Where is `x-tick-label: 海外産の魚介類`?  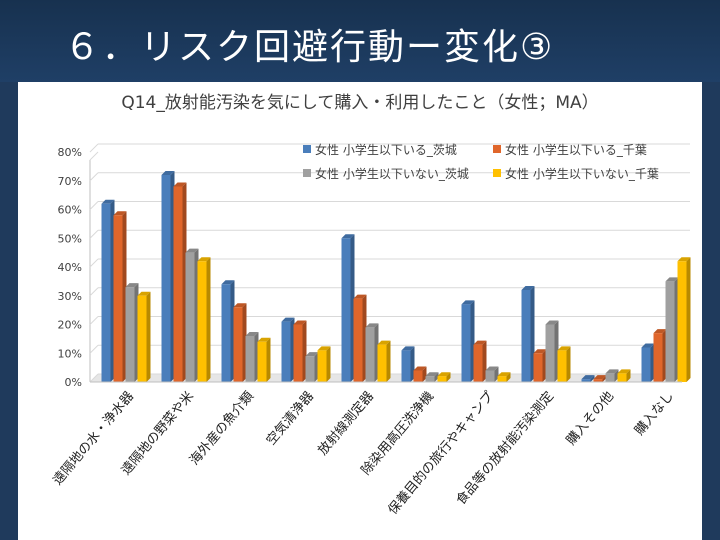 x-tick-label: 海外産の魚介類 is located at coordinates (221, 428).